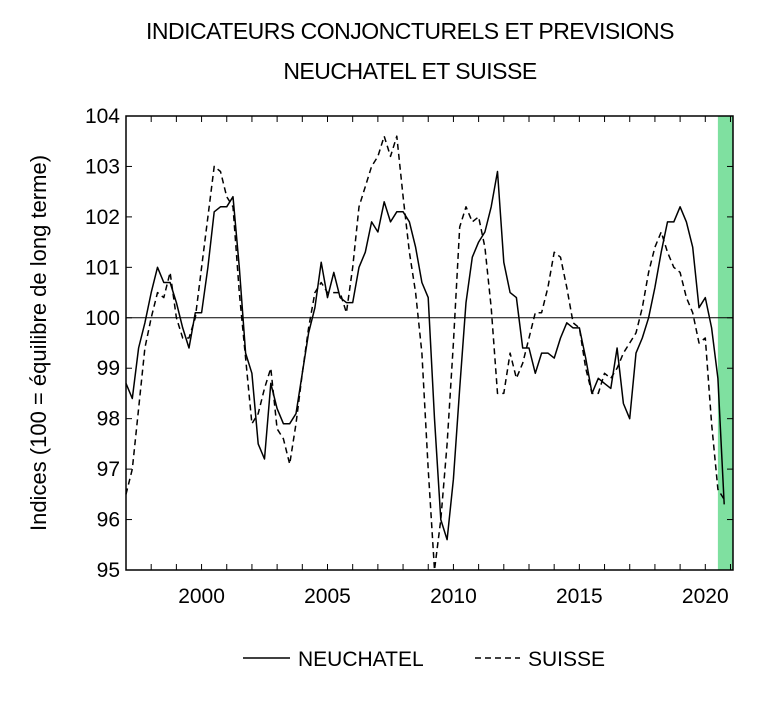 The image size is (771, 708). Describe the element at coordinates (705, 596) in the screenshot. I see `x-tick-label: 2020` at that location.